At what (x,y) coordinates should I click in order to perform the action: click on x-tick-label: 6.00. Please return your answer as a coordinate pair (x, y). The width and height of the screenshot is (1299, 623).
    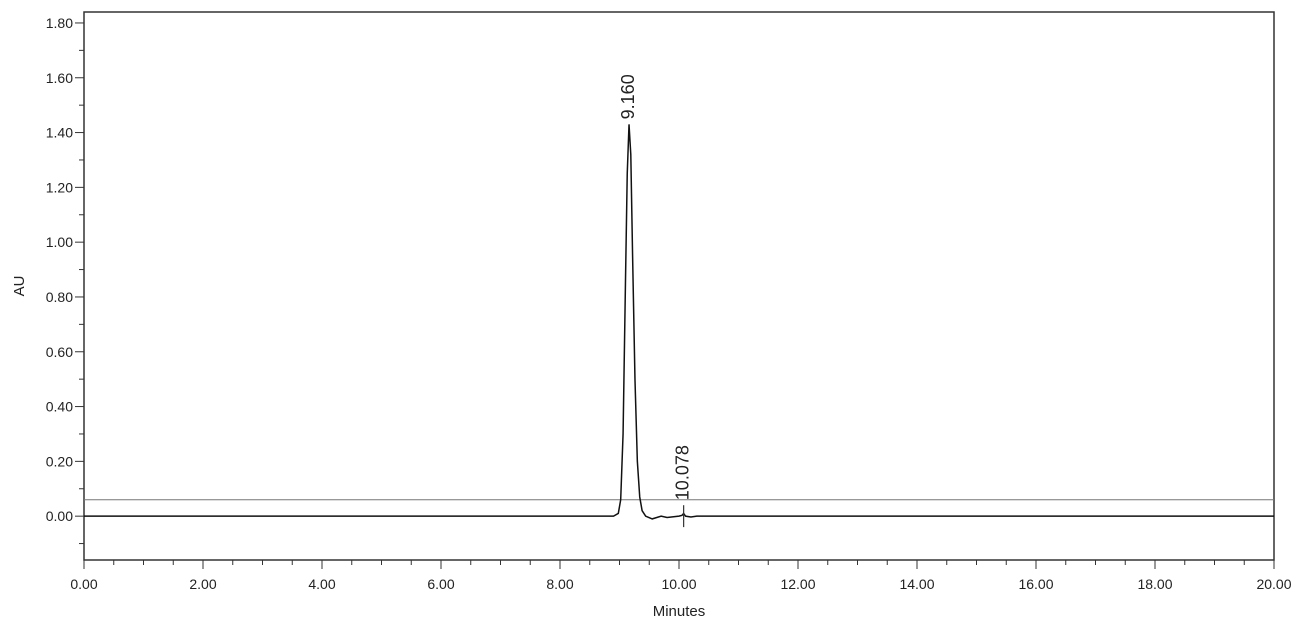
    Looking at the image, I should click on (440, 584).